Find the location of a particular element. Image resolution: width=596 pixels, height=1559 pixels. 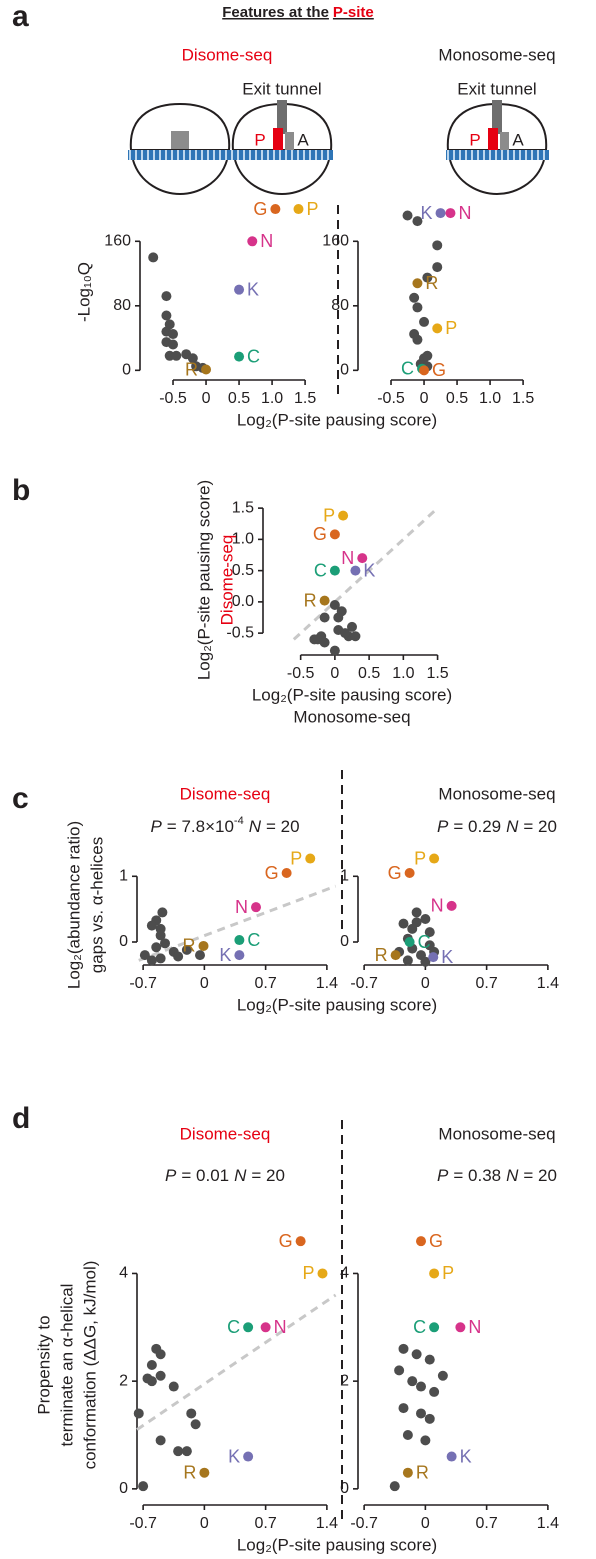

x-tick-label: 1.0 is located at coordinates (490, 398).